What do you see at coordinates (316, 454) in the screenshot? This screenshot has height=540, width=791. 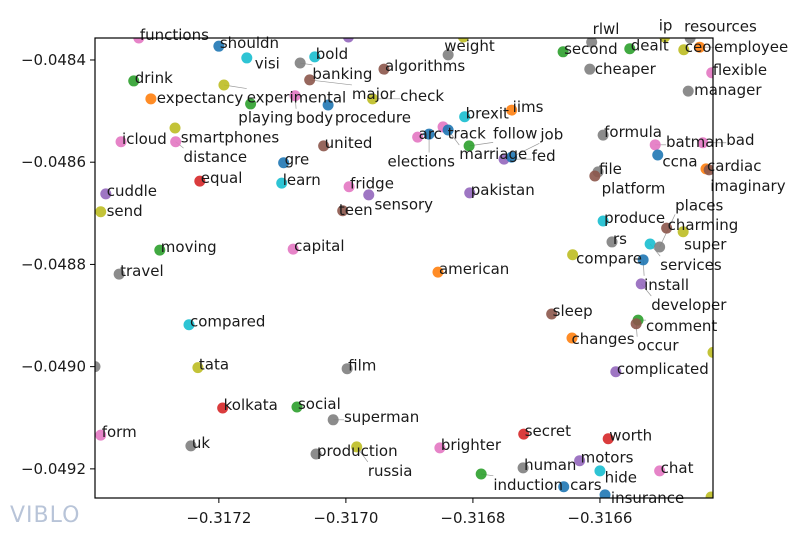 I see `point-production` at bounding box center [316, 454].